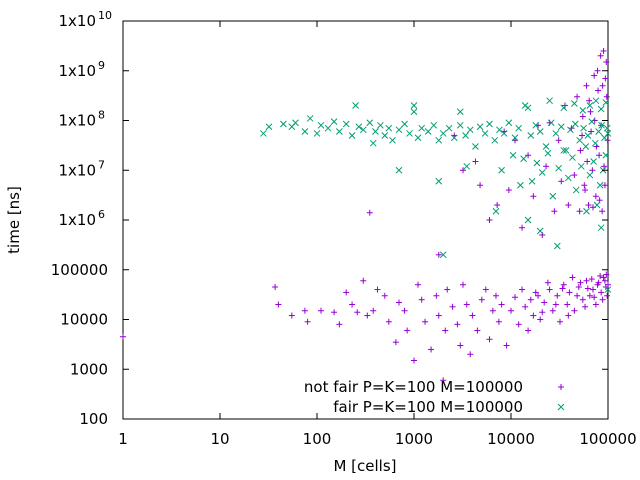 The width and height of the screenshot is (640, 480). What do you see at coordinates (123, 439) in the screenshot?
I see `x-tick-label: 1` at bounding box center [123, 439].